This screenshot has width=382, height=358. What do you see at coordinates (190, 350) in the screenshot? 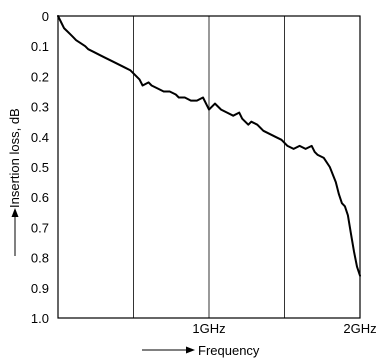
I see `x-axis-arrow-head` at bounding box center [190, 350].